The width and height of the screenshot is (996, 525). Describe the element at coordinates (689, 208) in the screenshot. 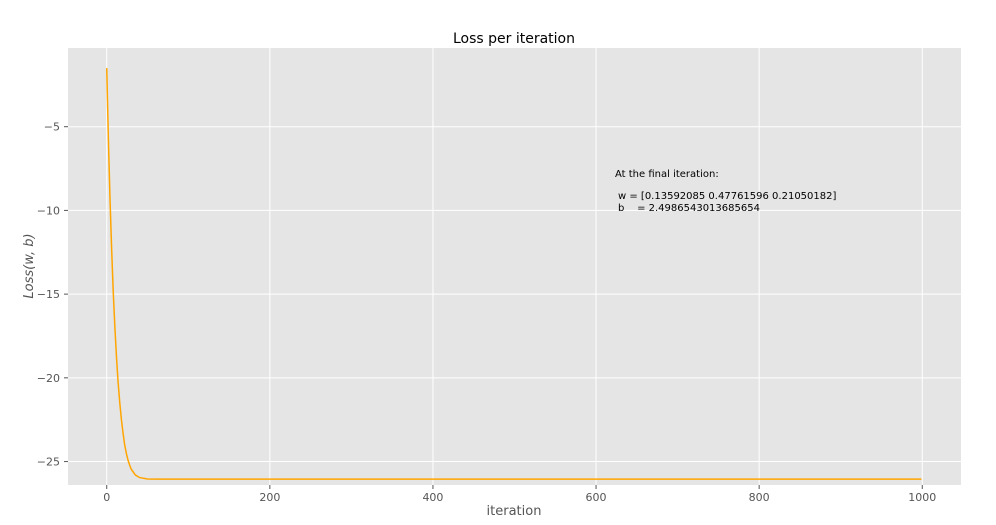

I see `annotation-b-value: b = 2.4986543013685654` at that location.